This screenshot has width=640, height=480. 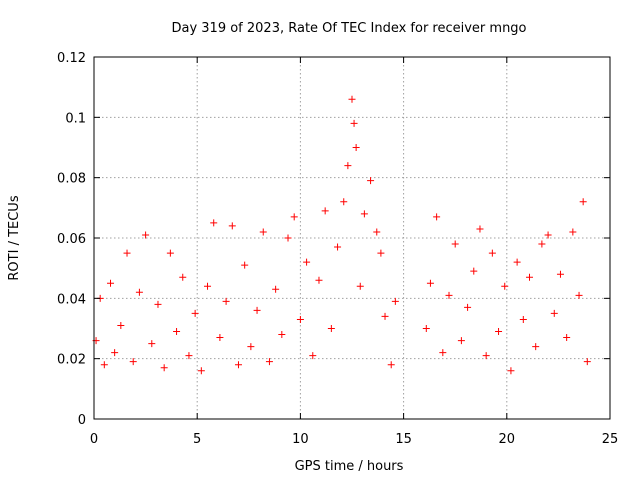 What do you see at coordinates (71, 299) in the screenshot?
I see `y-tick-label: 0.04` at bounding box center [71, 299].